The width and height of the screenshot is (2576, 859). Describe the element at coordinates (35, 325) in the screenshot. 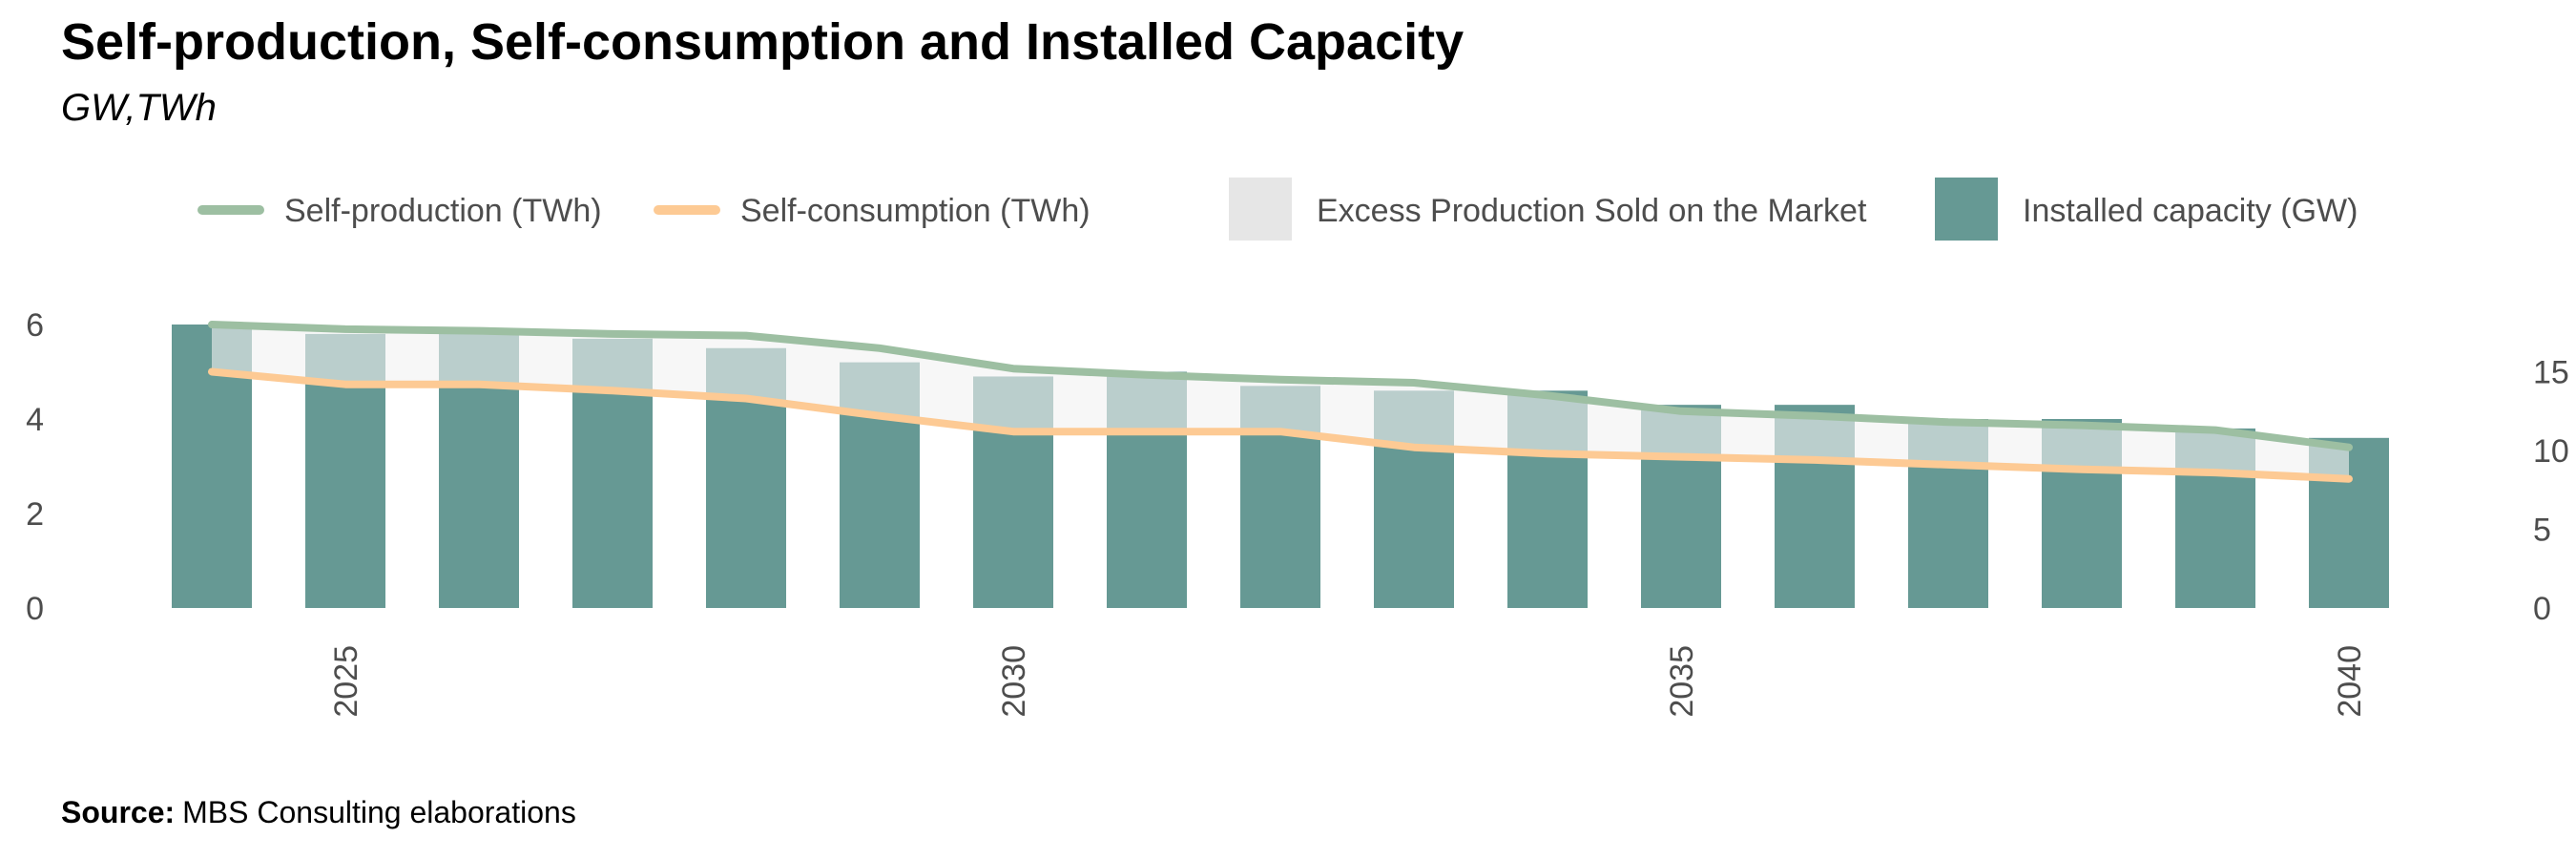

I see `left-axis-tick-label: 6` at that location.